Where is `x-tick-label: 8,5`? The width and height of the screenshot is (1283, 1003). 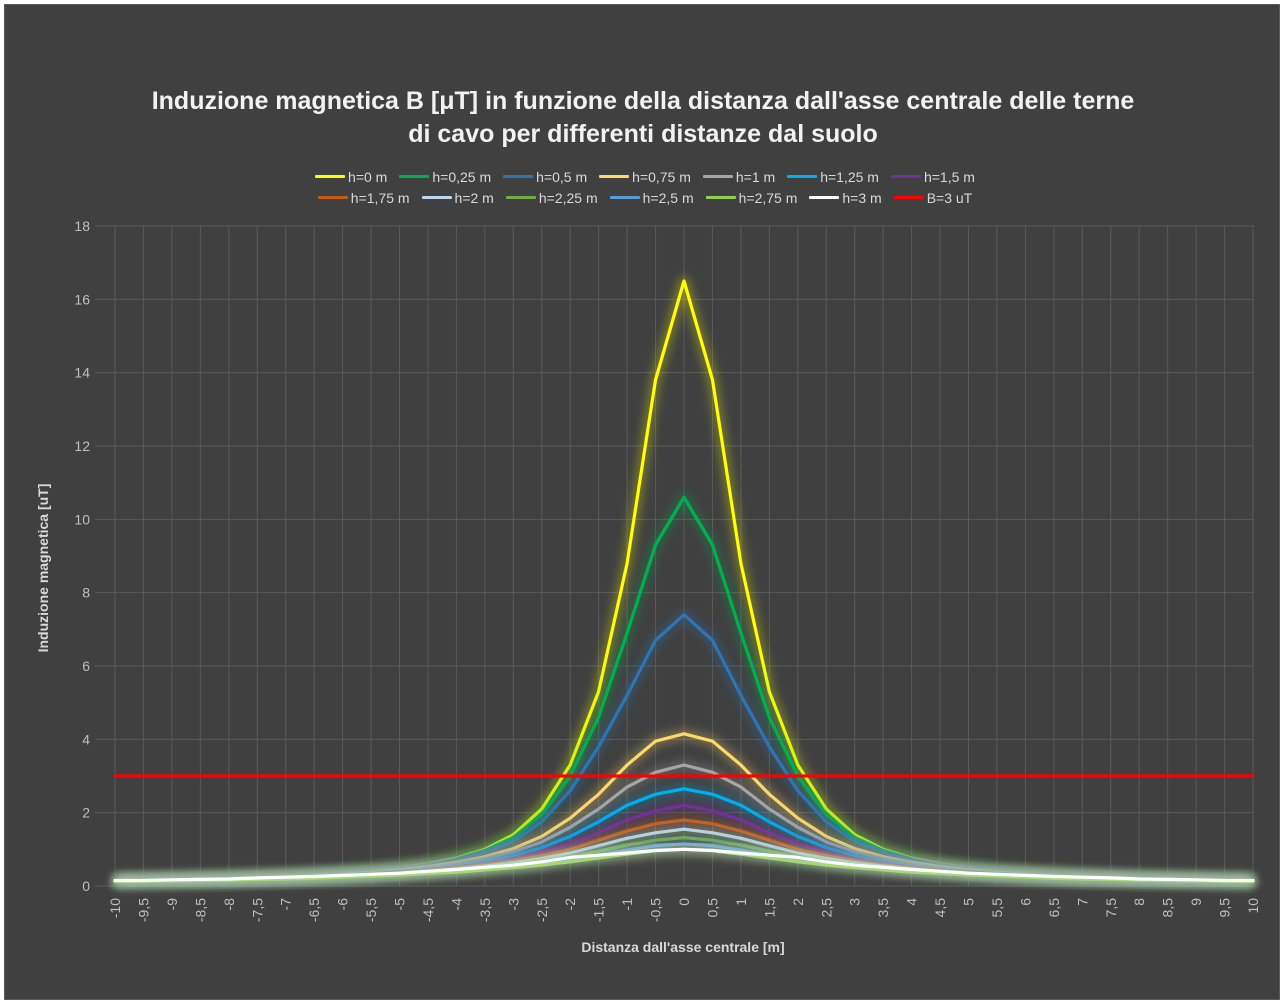 x-tick-label: 8,5 is located at coordinates (1168, 908).